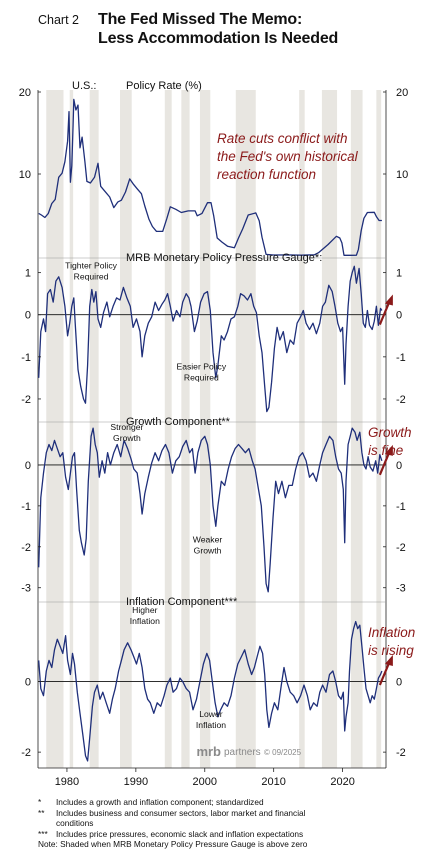 The width and height of the screenshot is (434, 868). Describe the element at coordinates (84, 86) in the screenshot. I see `region-label: U.S.:` at that location.